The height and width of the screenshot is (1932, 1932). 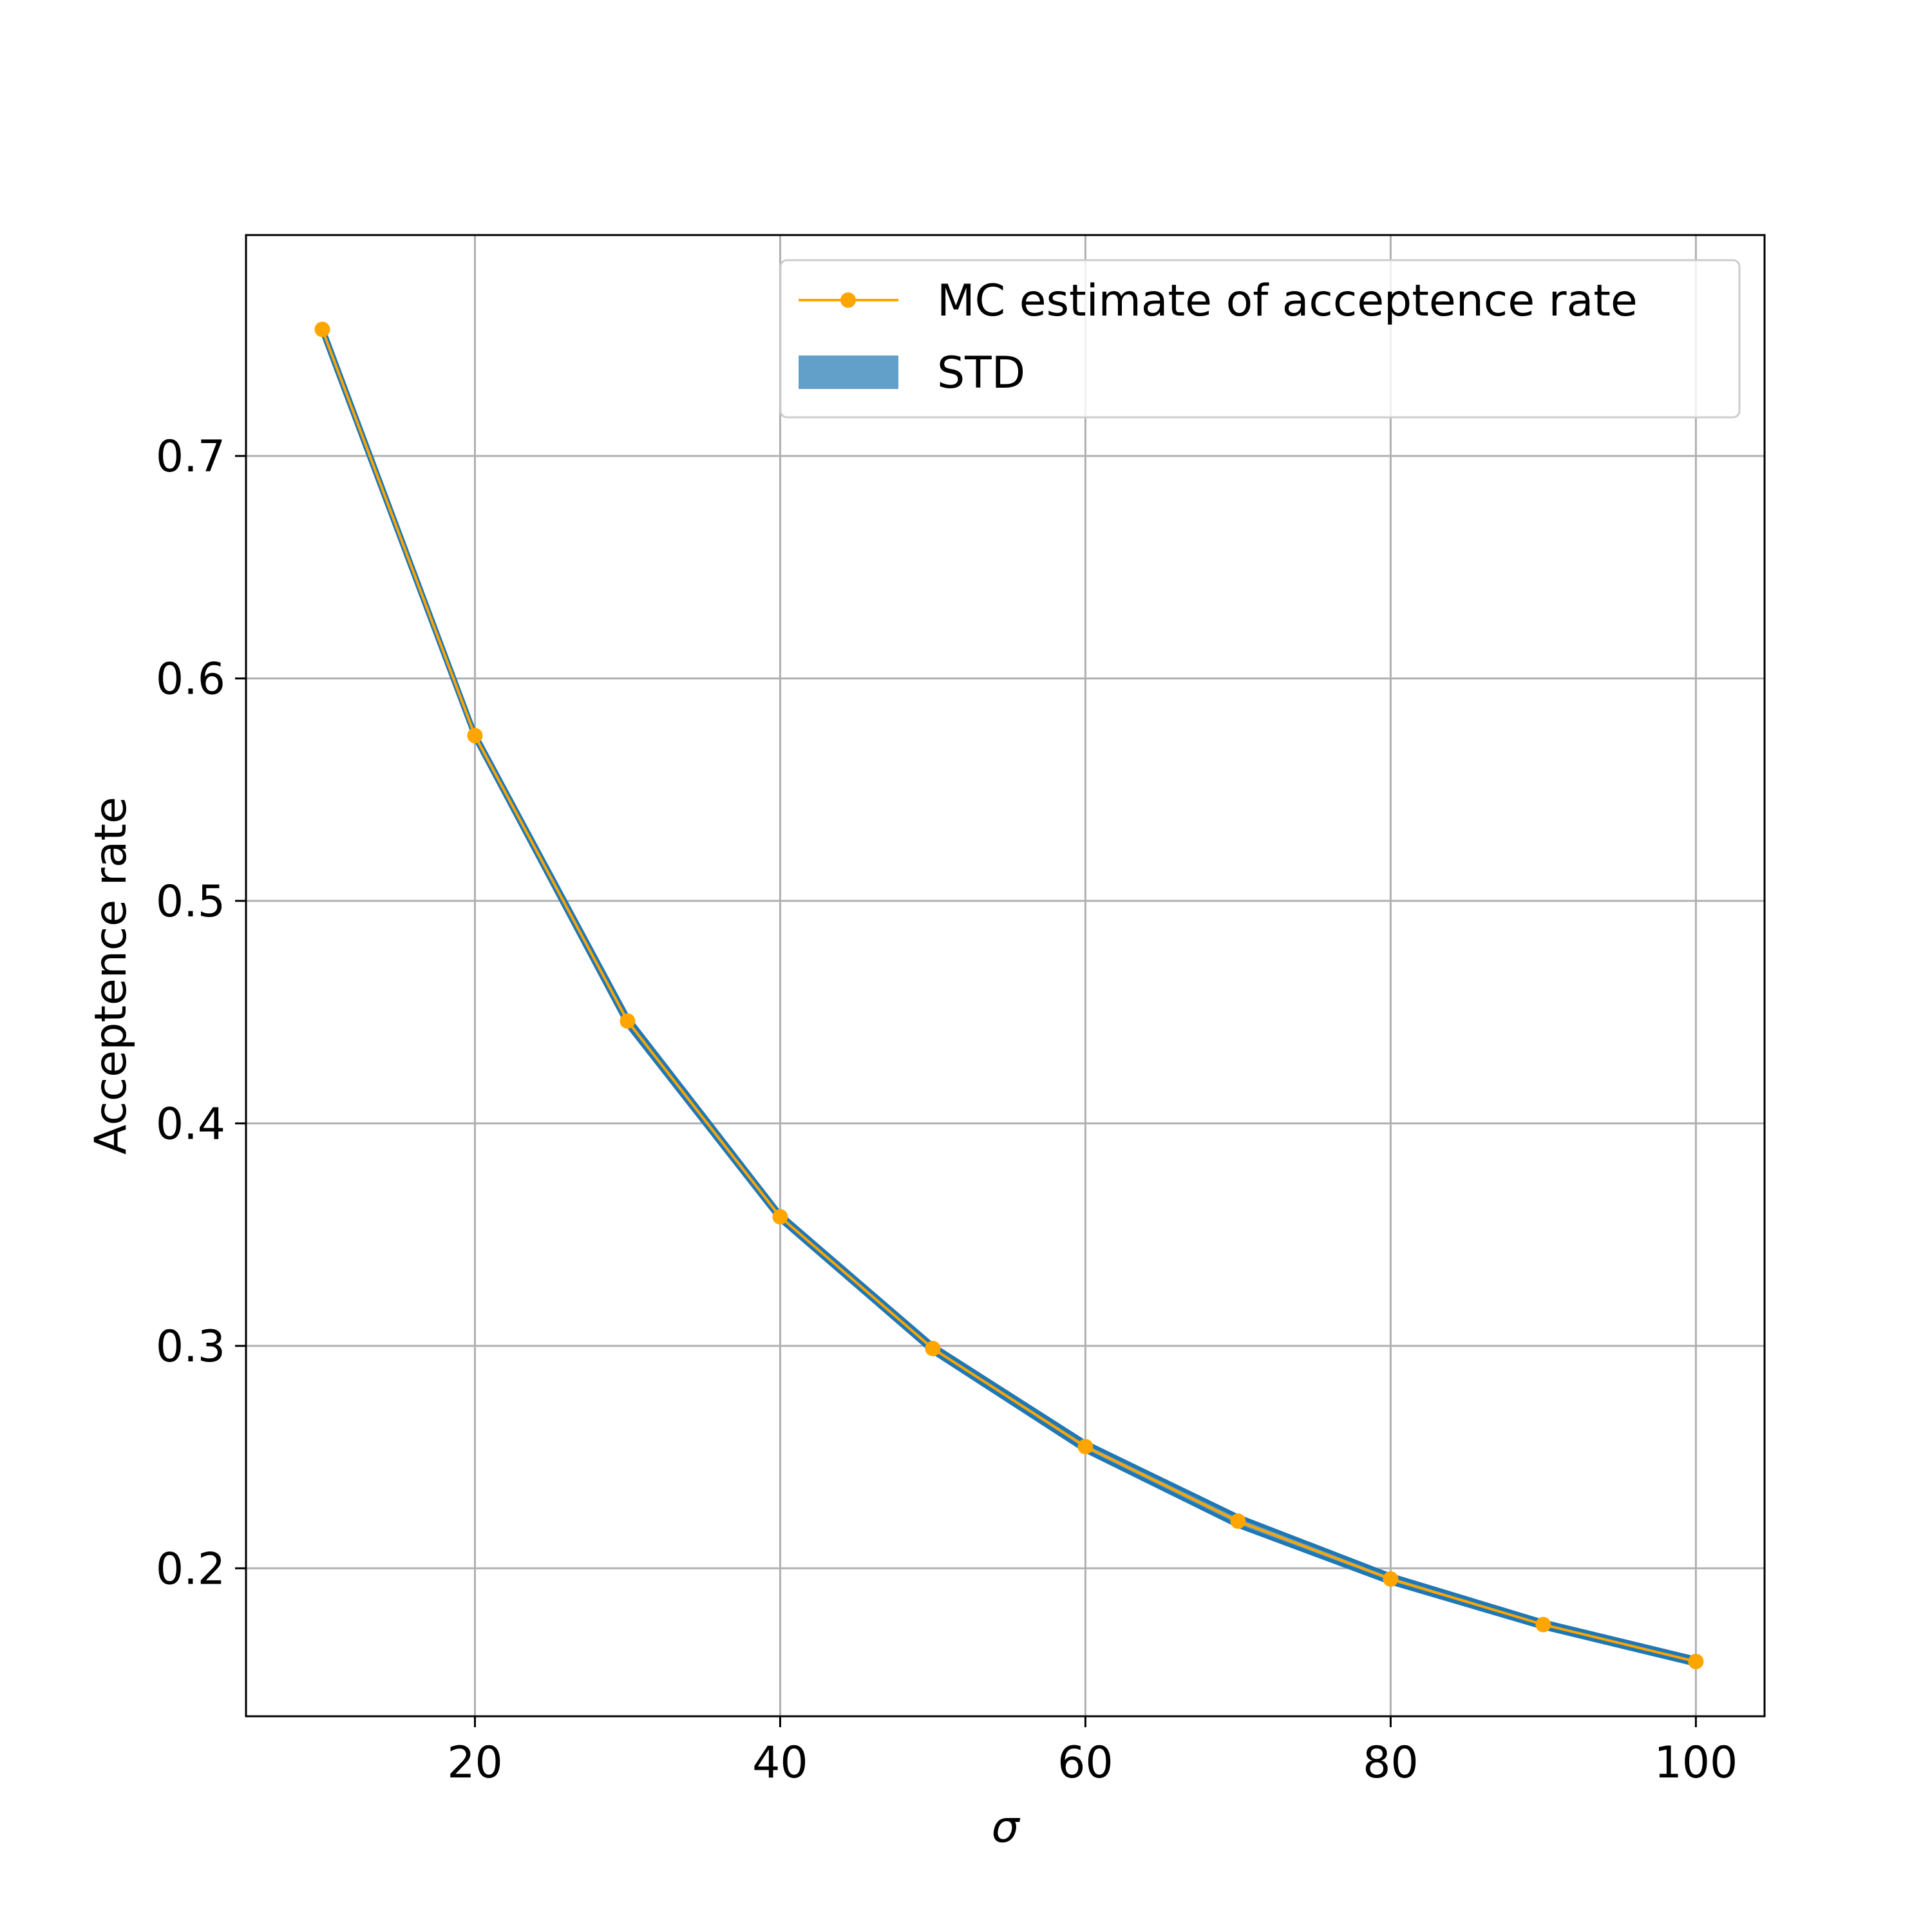 What do you see at coordinates (1287, 301) in the screenshot?
I see `legend-label-mc: MC estimate of acceptence rate` at bounding box center [1287, 301].